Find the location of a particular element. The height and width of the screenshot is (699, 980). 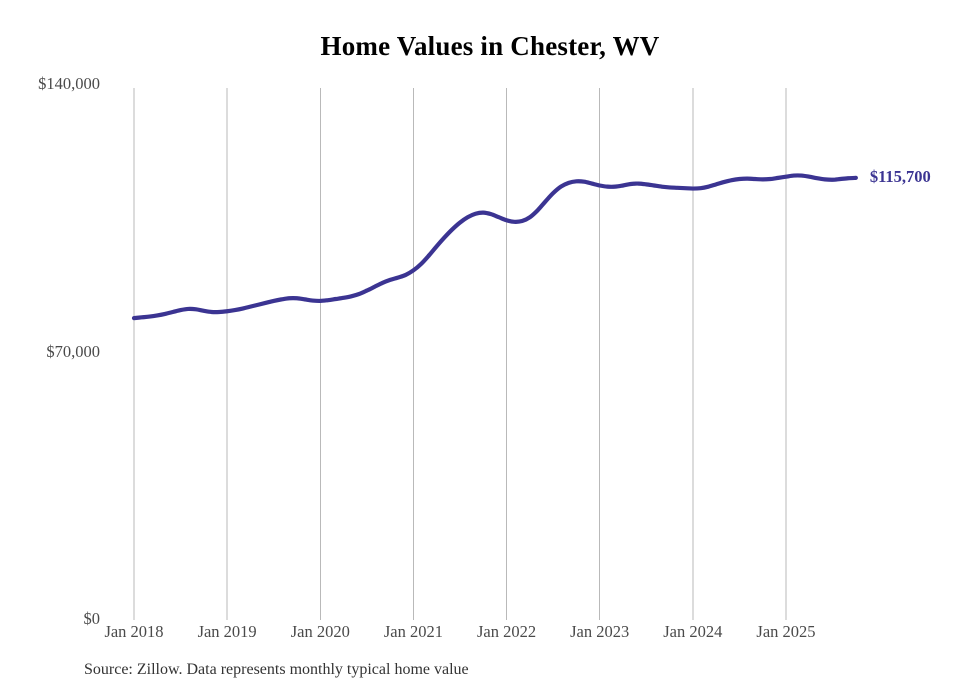

x-tick-label: Jan 2025 is located at coordinates (786, 631).